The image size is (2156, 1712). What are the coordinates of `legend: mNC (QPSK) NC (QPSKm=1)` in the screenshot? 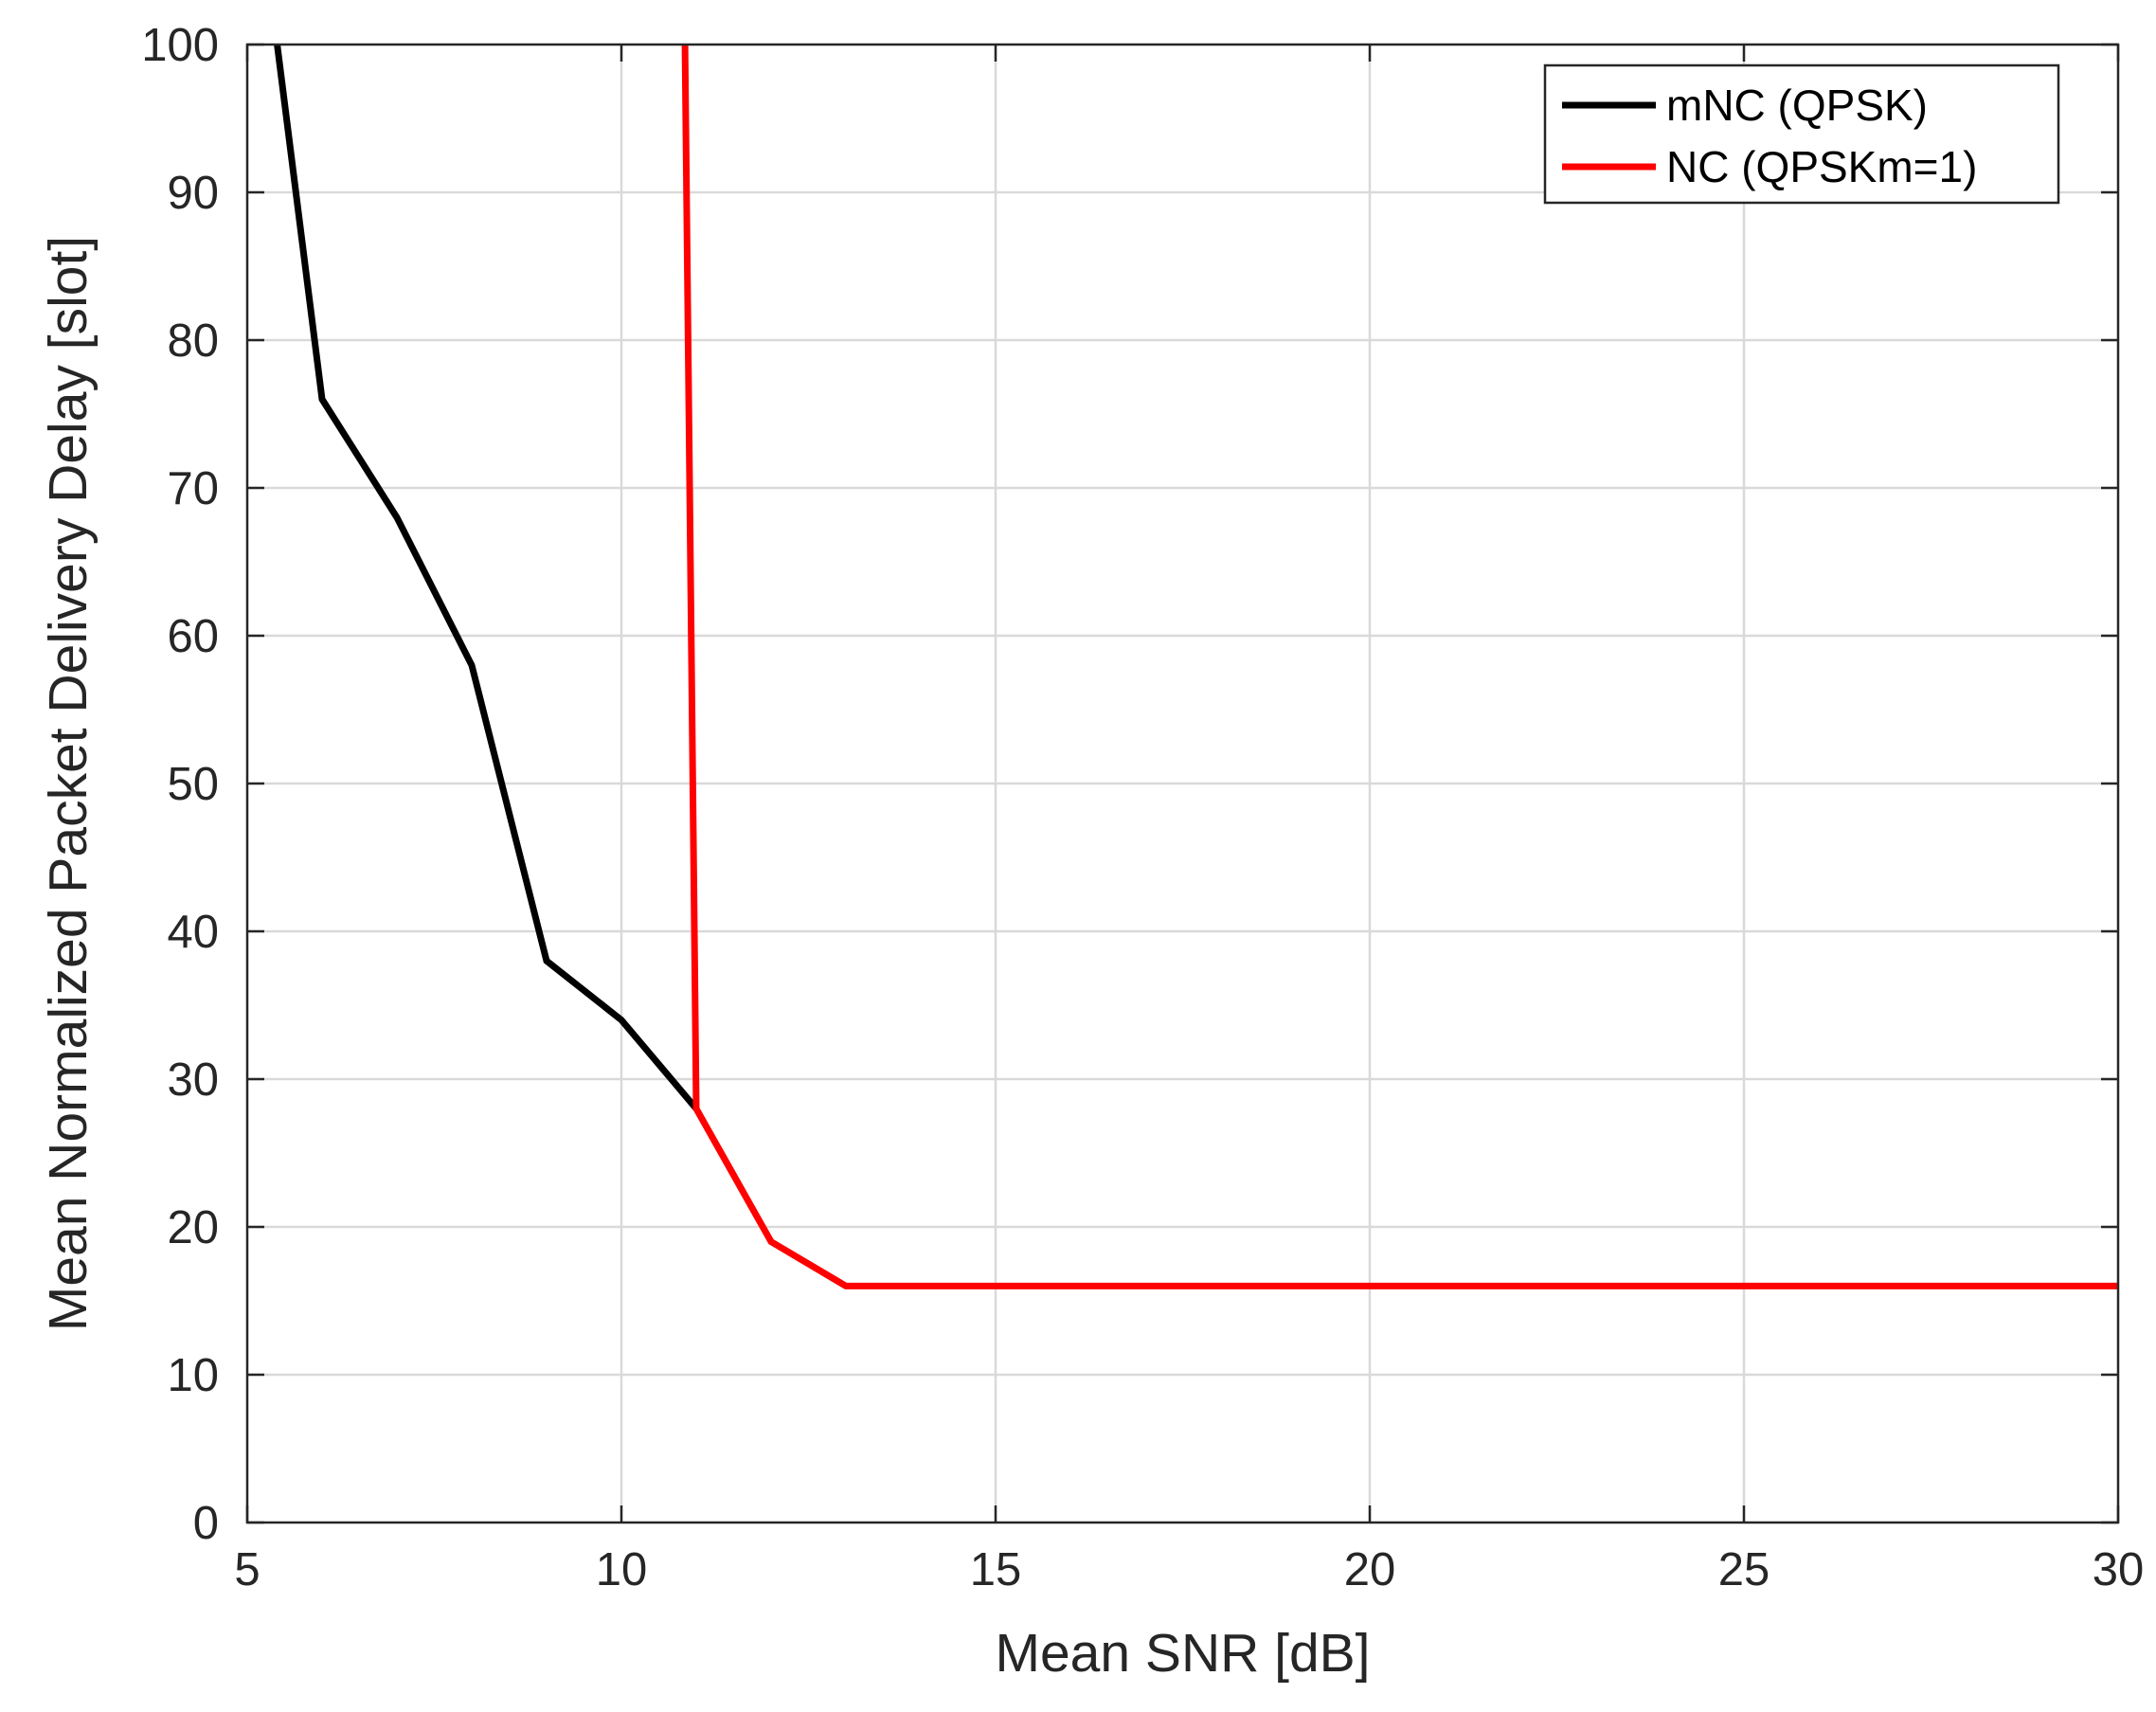 It's located at (1802, 134).